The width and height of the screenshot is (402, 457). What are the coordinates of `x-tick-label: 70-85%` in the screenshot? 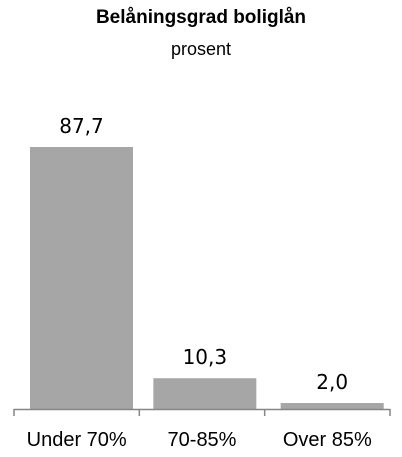 It's located at (202, 440).